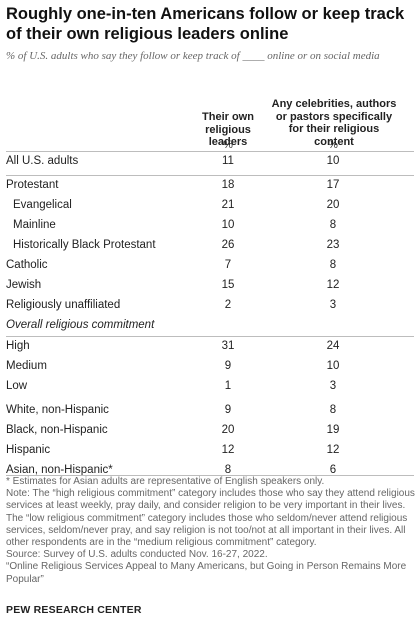 Image resolution: width=420 pixels, height=635 pixels. I want to click on table-row: Jewish 15 12, so click(210, 285).